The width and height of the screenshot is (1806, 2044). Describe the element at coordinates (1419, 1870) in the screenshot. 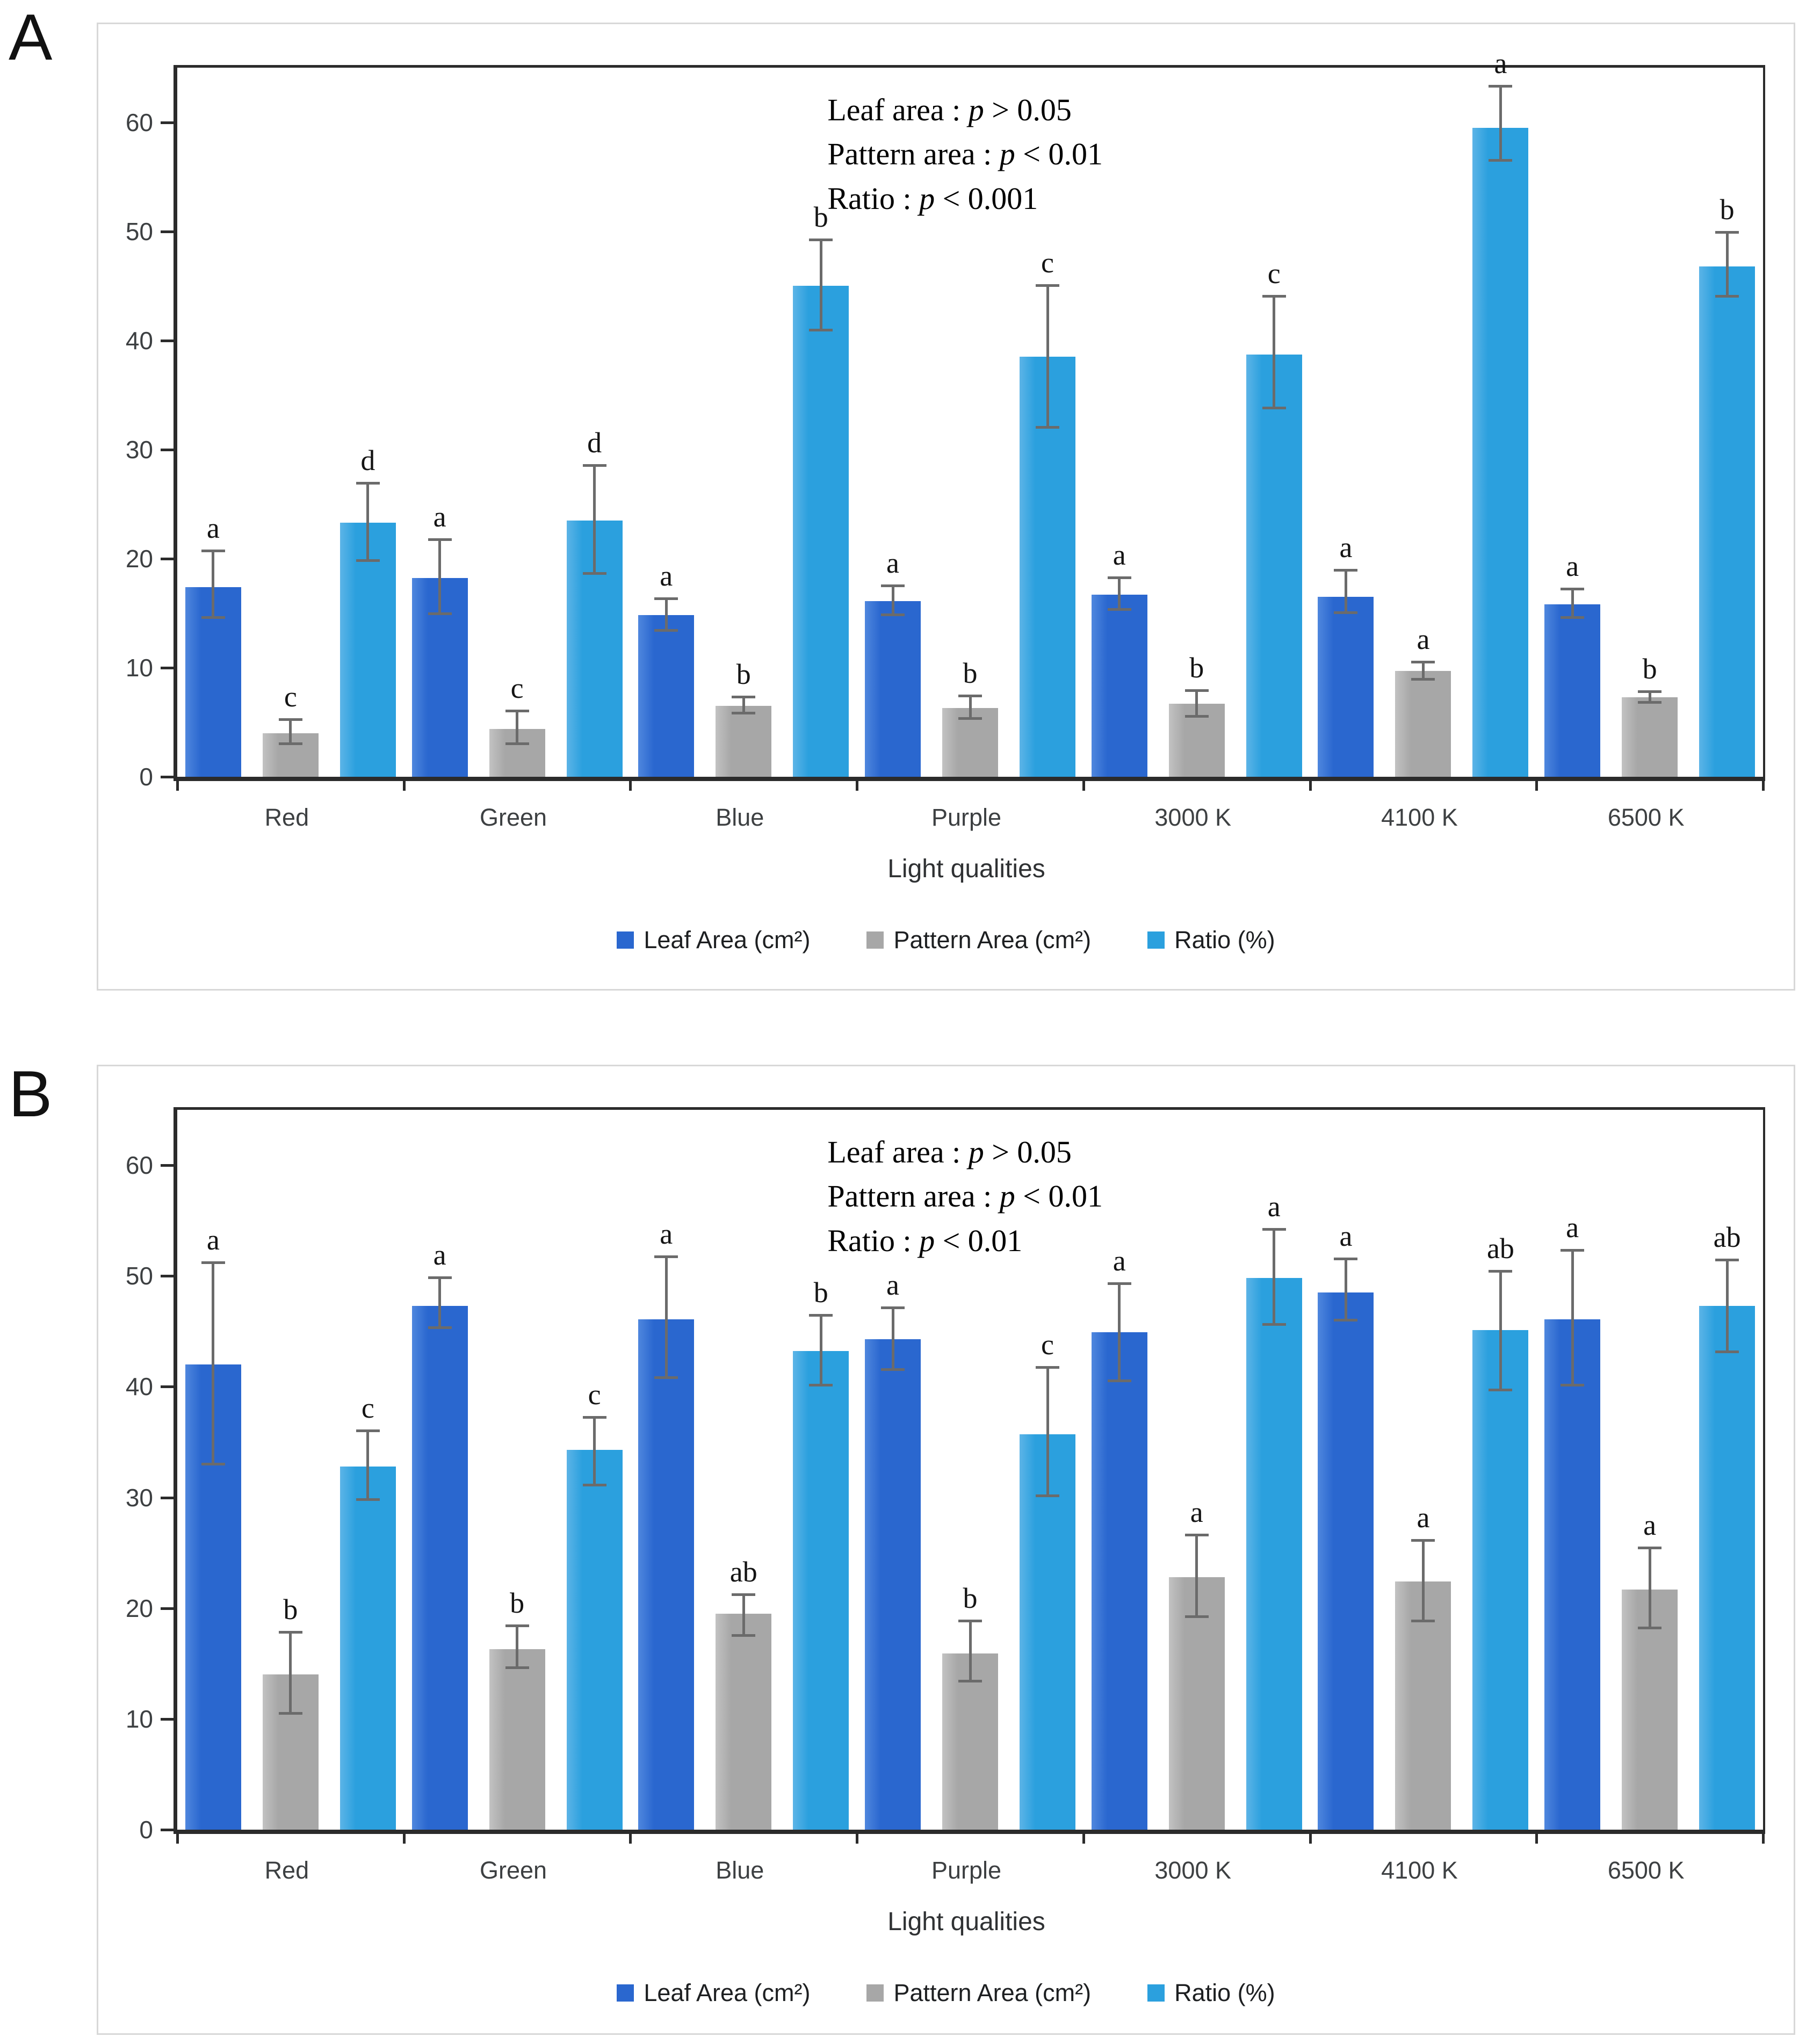

I see `x-category-label-4100-k: 4100 K` at that location.